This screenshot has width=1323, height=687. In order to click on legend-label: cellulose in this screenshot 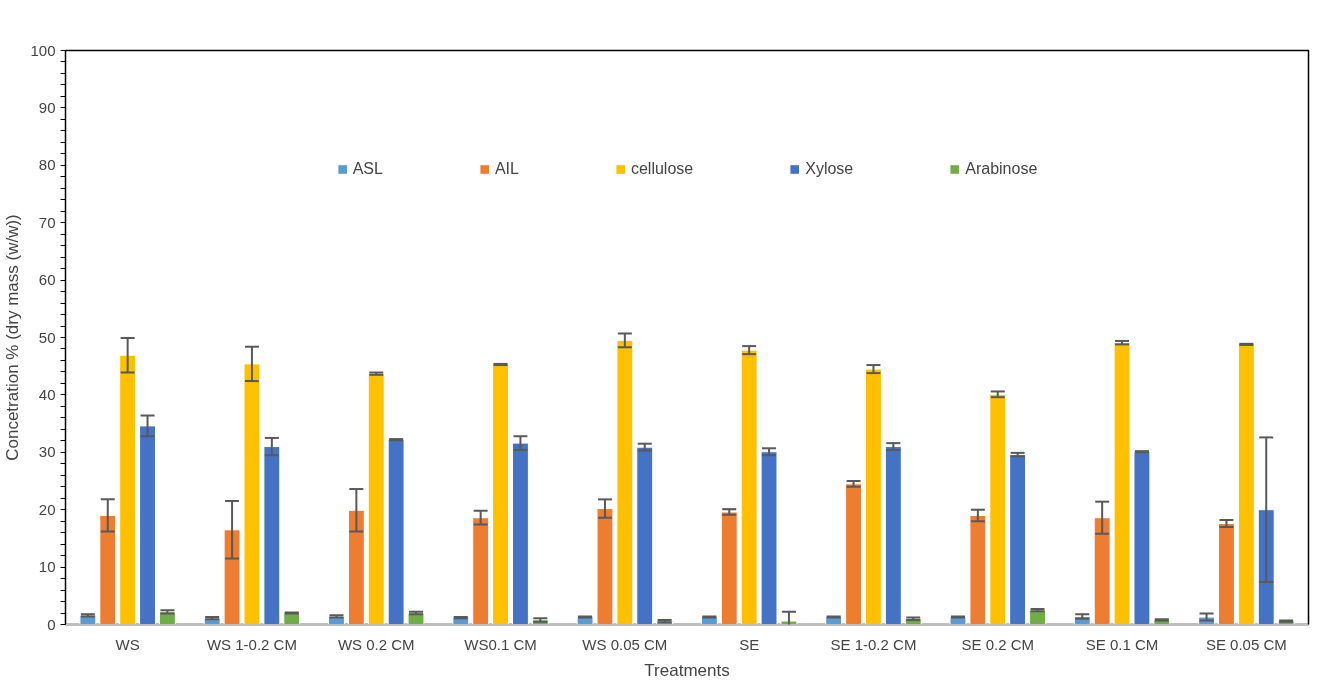, I will do `click(662, 169)`.